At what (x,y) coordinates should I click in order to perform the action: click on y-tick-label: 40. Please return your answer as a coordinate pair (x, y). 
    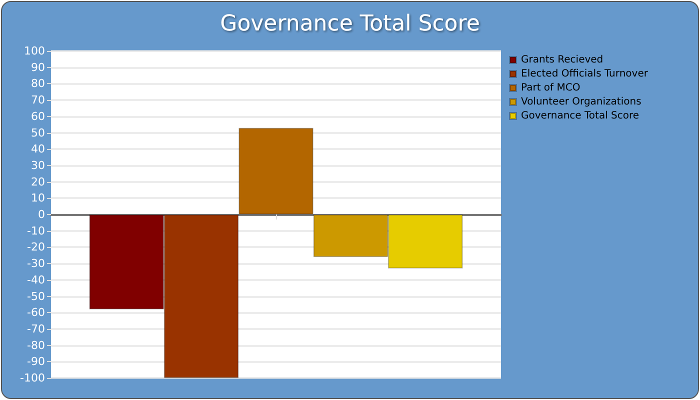
    Looking at the image, I should click on (38, 149).